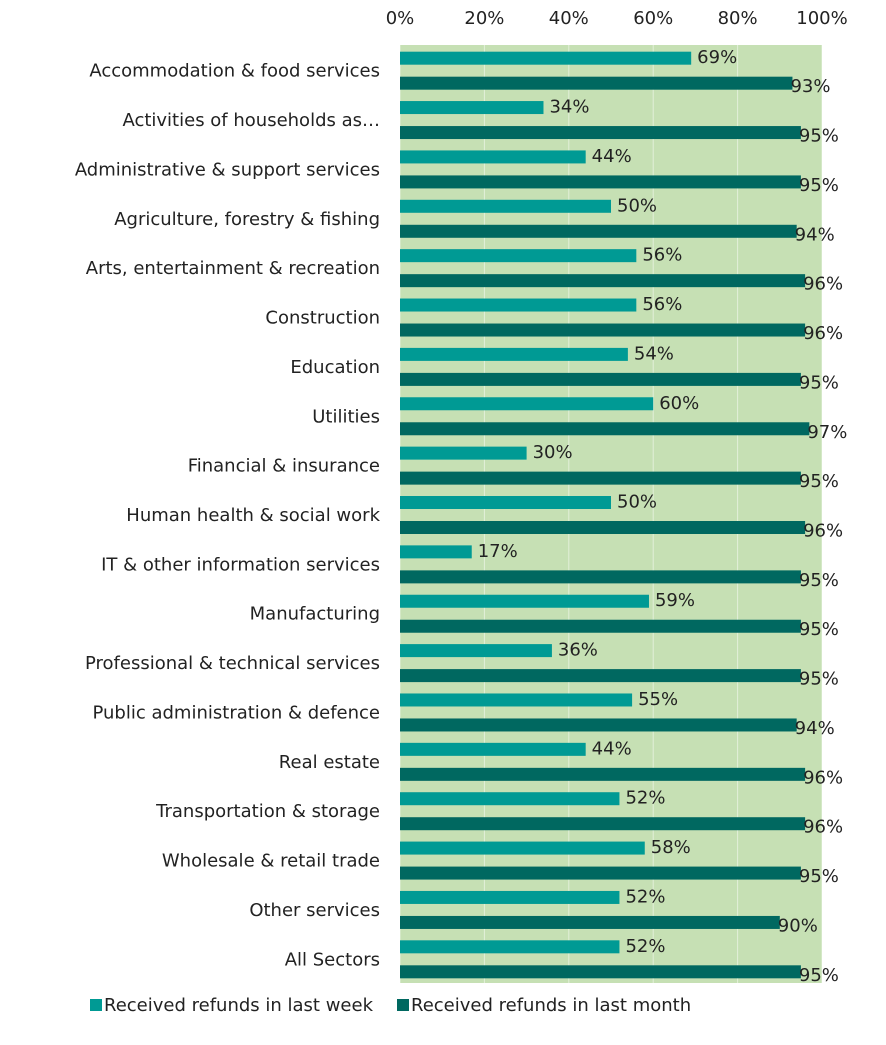 The image size is (886, 1045). I want to click on category-label: Education, so click(335, 367).